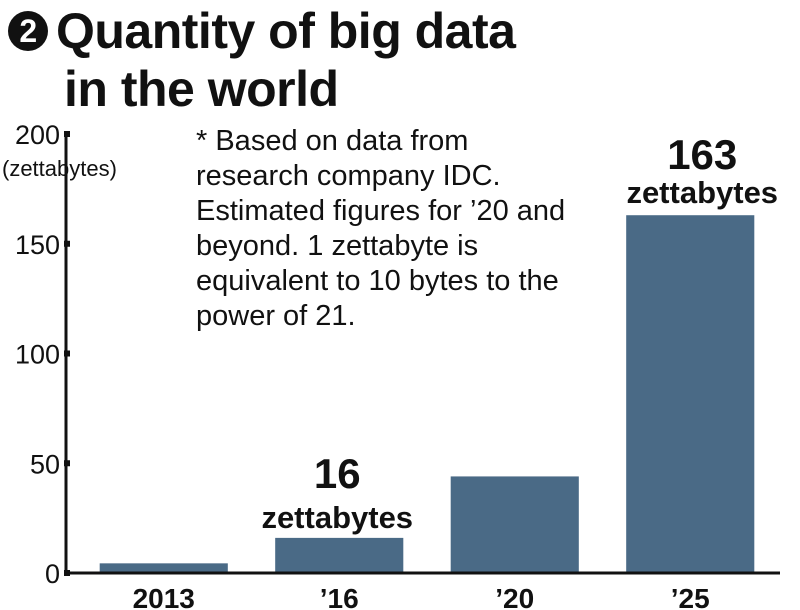 The height and width of the screenshot is (610, 800). What do you see at coordinates (52, 574) in the screenshot?
I see `y-tick-label-0: 0` at bounding box center [52, 574].